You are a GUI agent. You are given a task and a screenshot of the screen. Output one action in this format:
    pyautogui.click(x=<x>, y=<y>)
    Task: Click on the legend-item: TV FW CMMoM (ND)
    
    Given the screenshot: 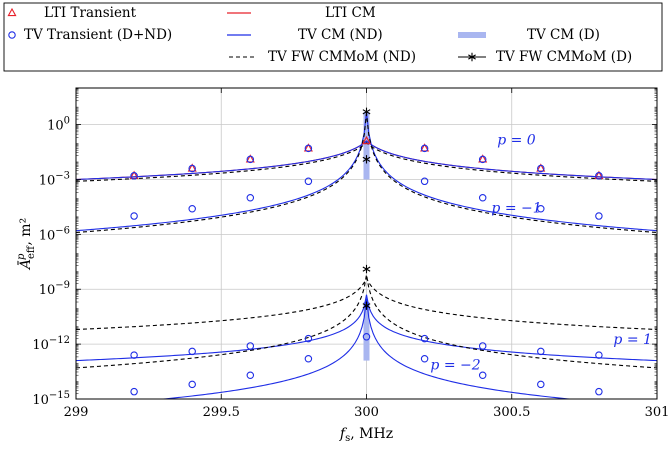 What is the action you would take?
    pyautogui.click(x=322, y=57)
    